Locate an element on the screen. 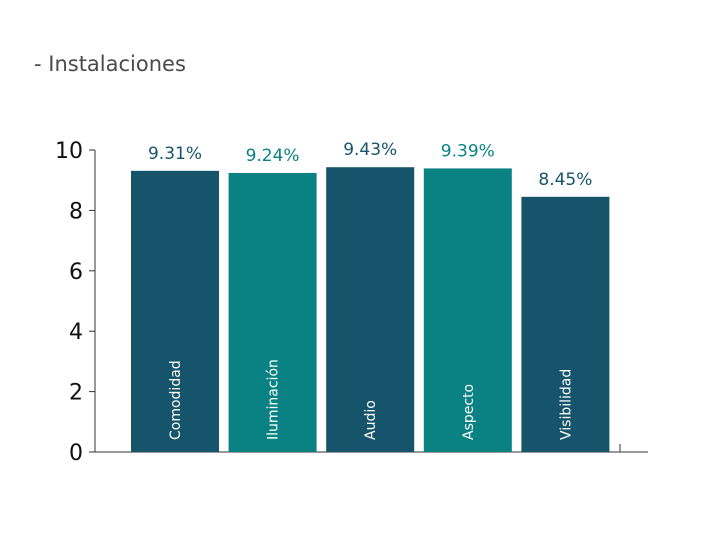  category-label: Aspecto is located at coordinates (469, 412).